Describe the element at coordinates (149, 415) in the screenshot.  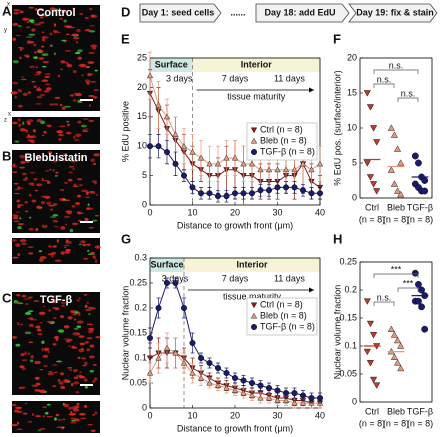
I see `x-tick-label: 0` at that location.